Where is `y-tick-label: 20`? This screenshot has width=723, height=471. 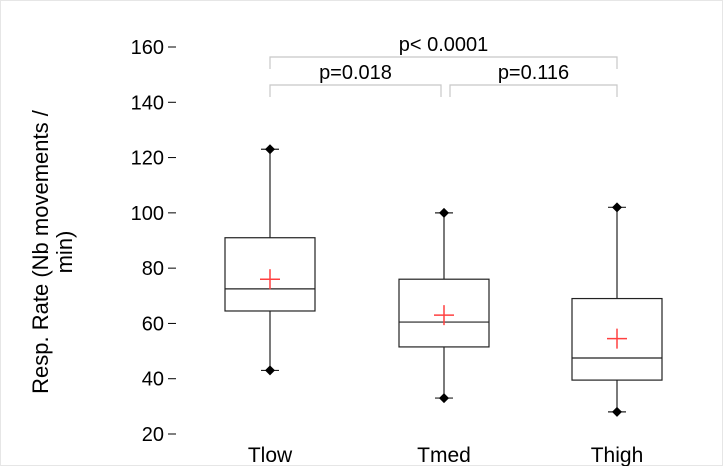
y-tick-label: 20 is located at coordinates (153, 435).